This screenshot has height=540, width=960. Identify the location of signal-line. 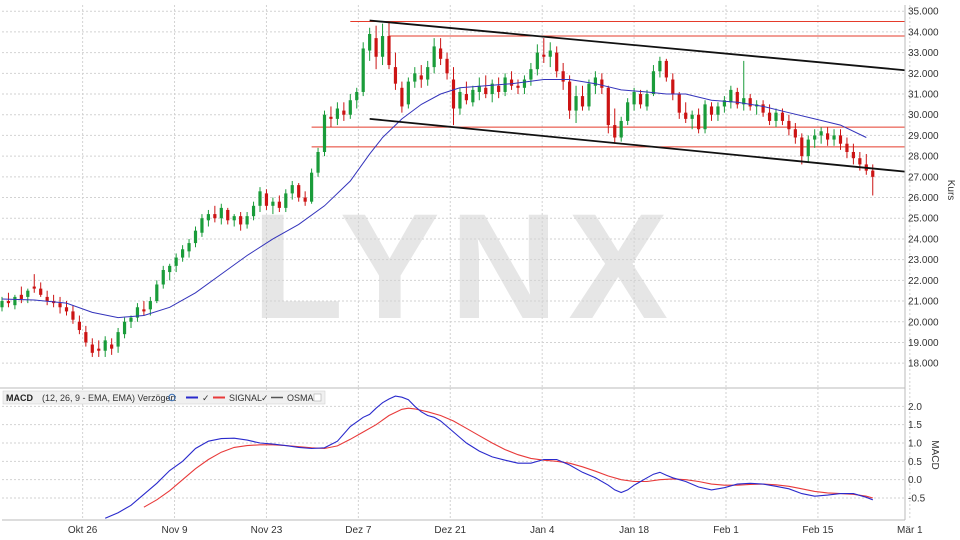
(508, 457).